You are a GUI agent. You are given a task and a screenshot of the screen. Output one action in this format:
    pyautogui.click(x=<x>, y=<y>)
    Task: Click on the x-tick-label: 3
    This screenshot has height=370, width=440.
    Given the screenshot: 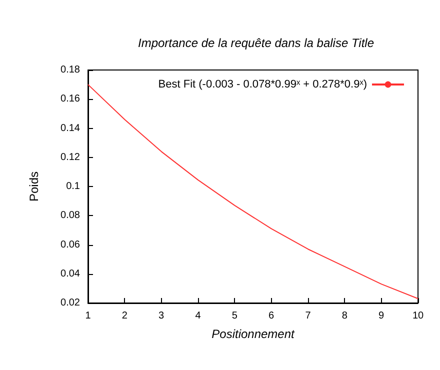 What is the action you would take?
    pyautogui.click(x=161, y=316)
    